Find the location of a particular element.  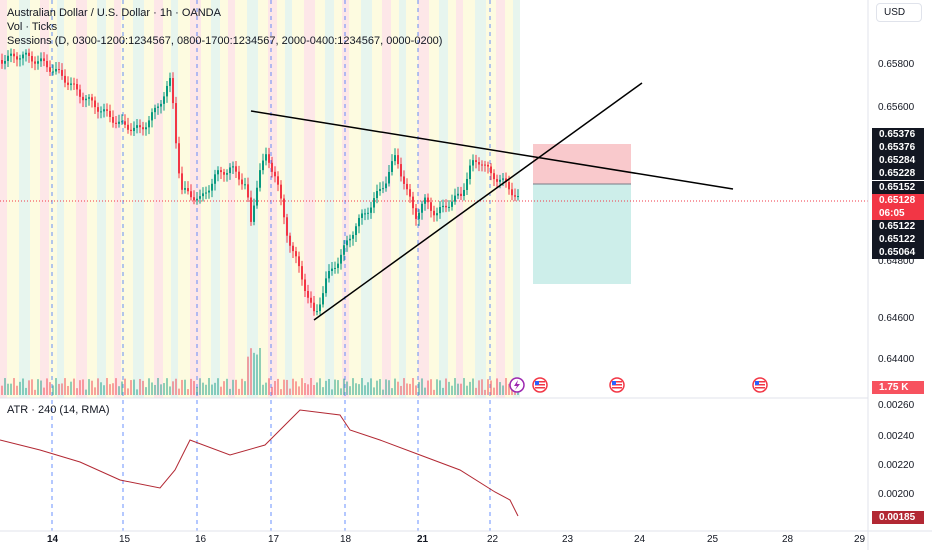

price-tag: 0.65122 is located at coordinates (898, 239).